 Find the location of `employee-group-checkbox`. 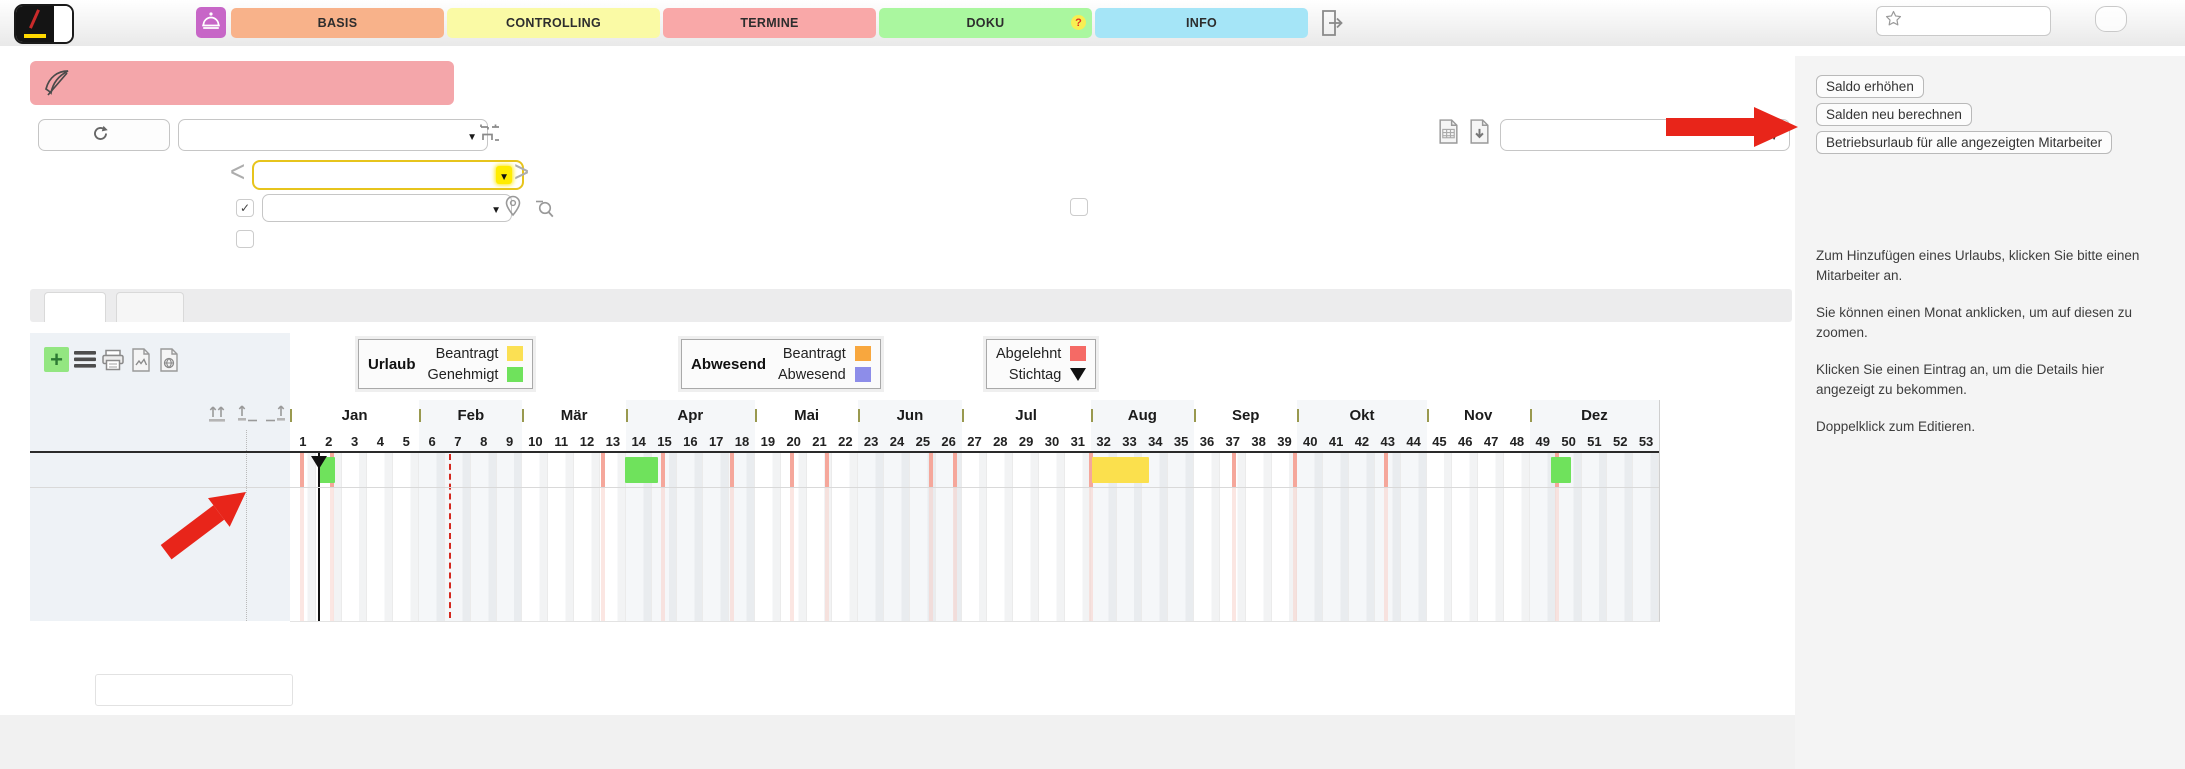

employee-group-checkbox is located at coordinates (1079, 207).